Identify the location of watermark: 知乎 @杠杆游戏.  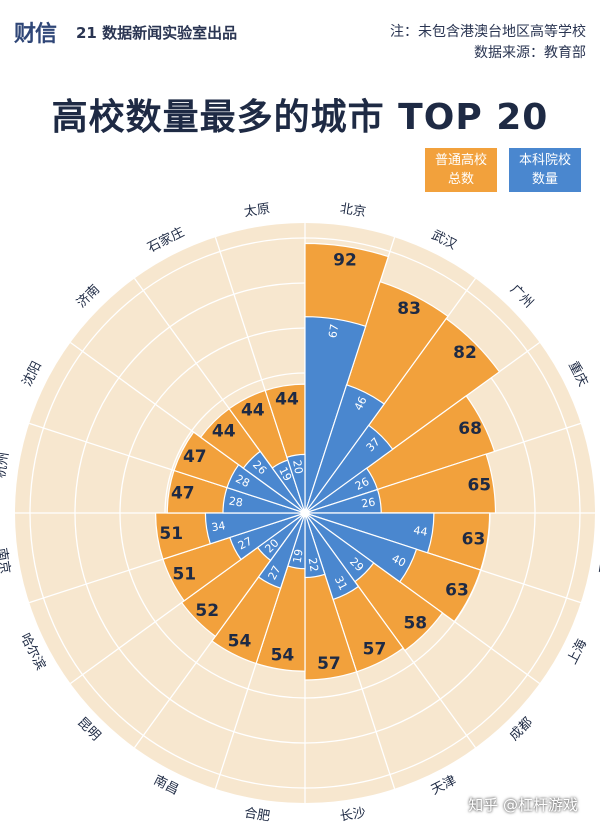
(523, 805).